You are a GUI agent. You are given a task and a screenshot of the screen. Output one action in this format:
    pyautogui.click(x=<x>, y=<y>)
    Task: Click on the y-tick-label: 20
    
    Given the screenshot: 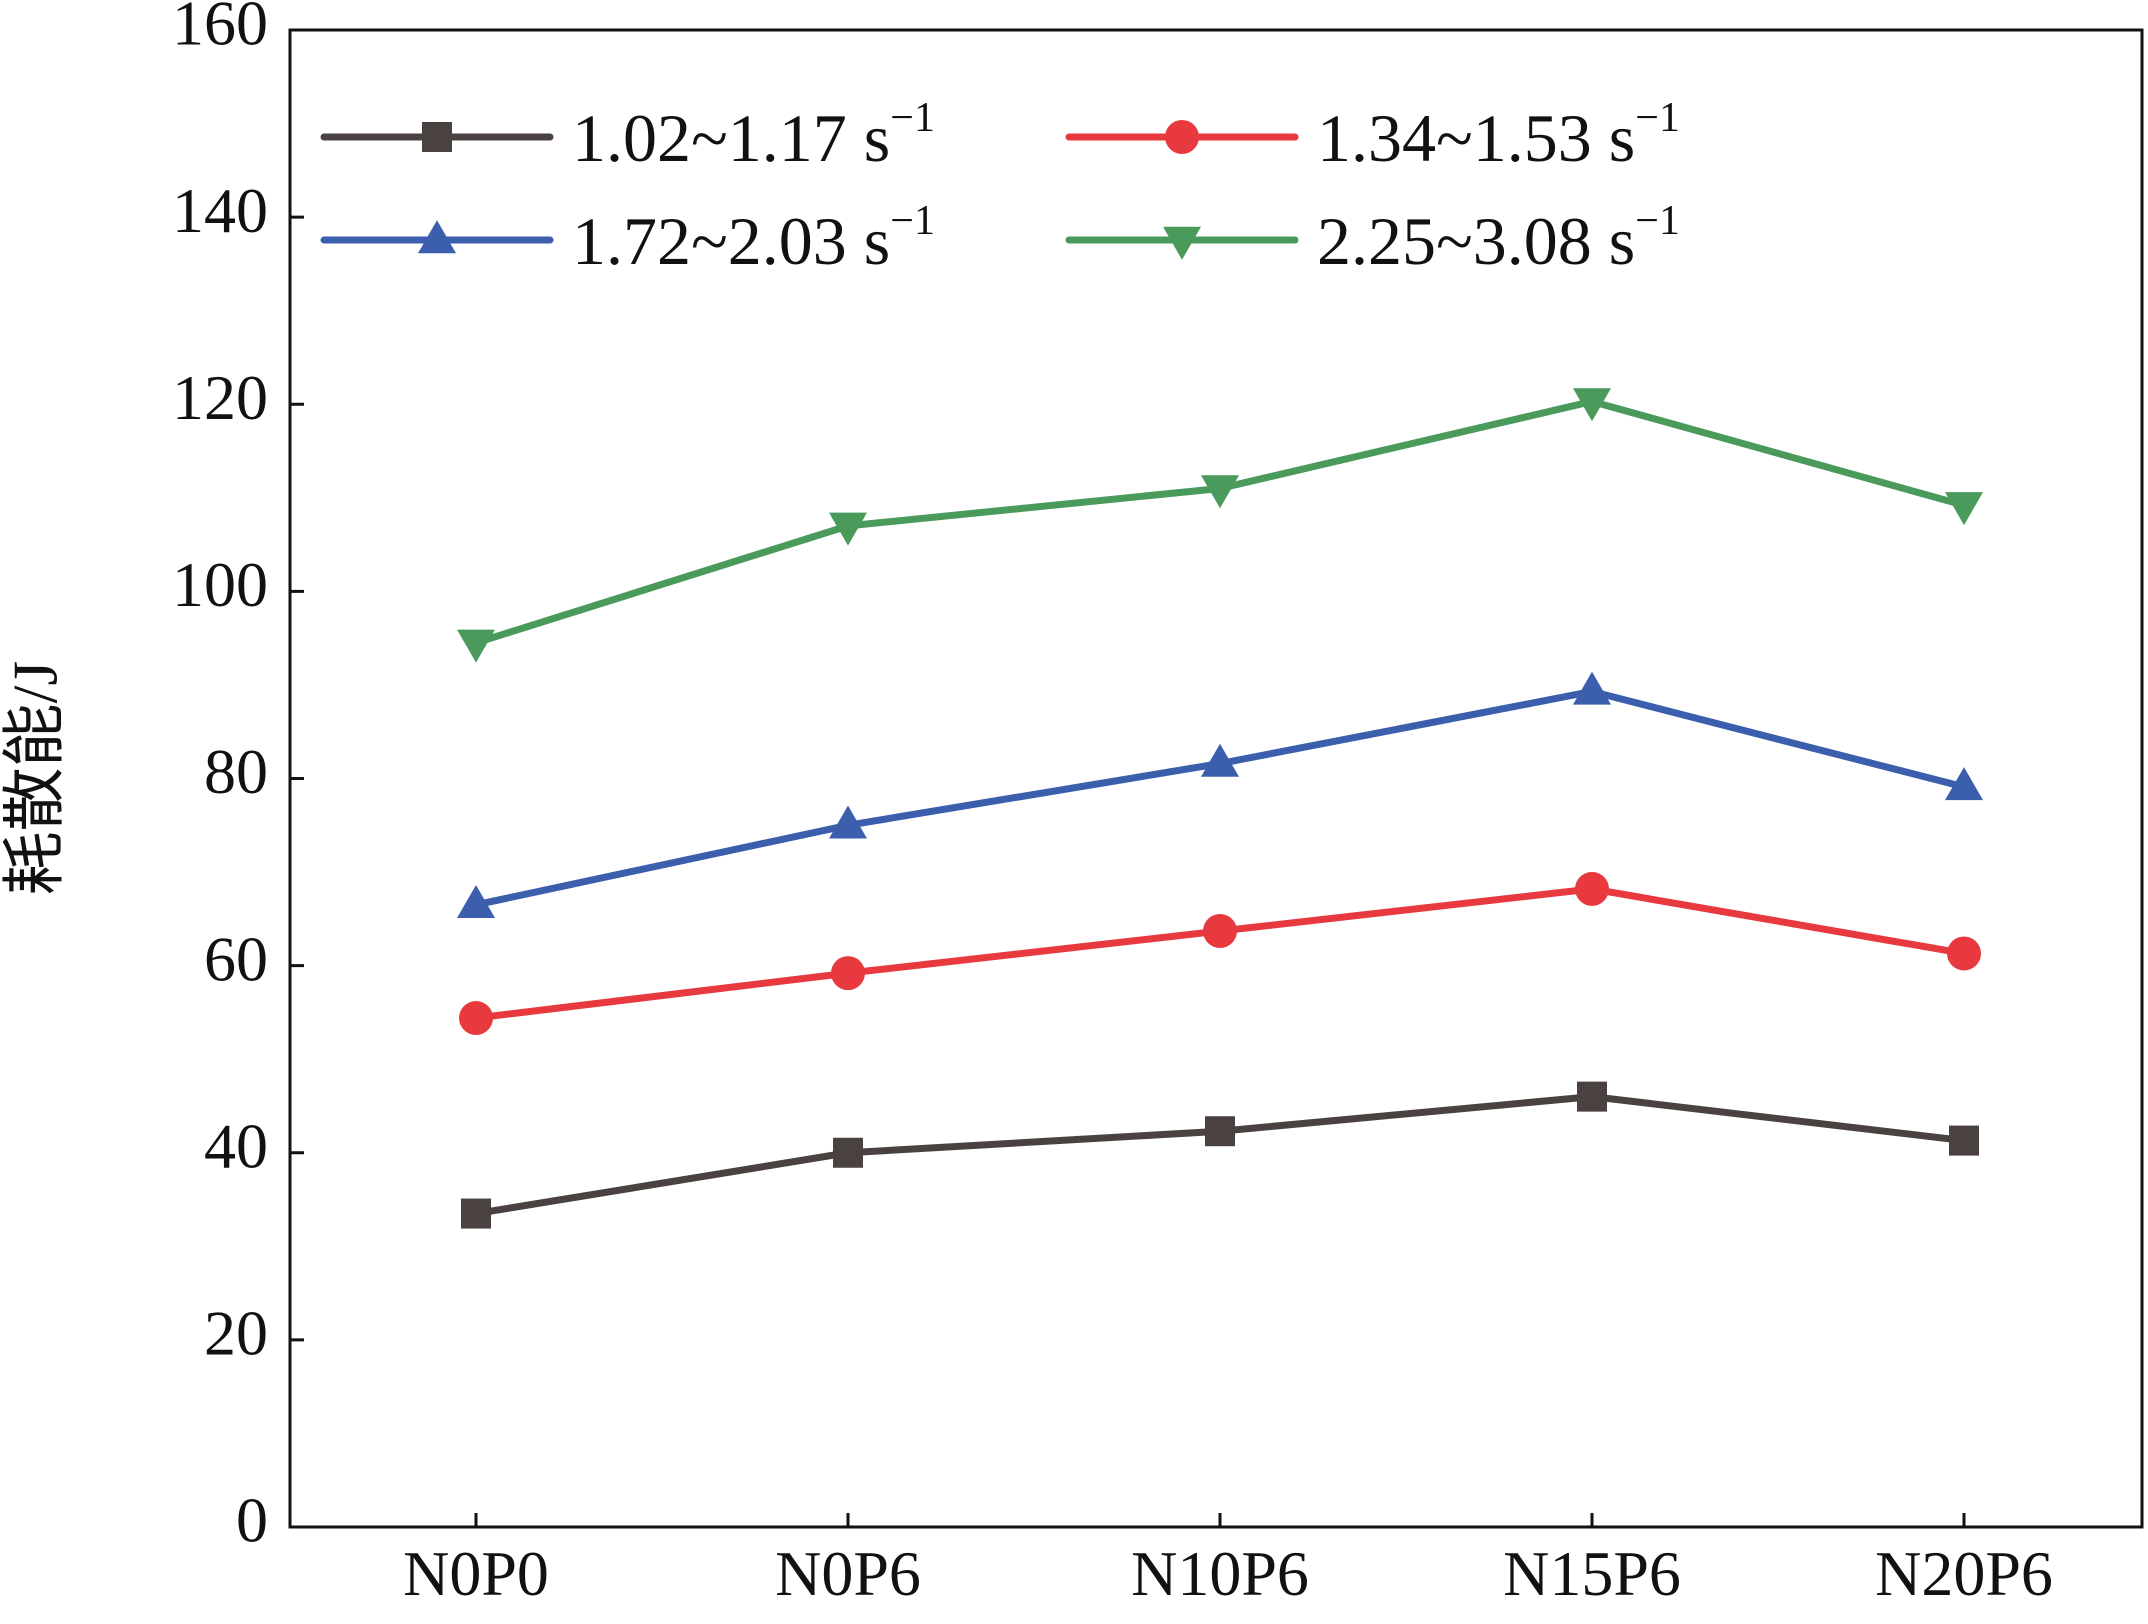 What is the action you would take?
    pyautogui.click(x=236, y=1333)
    